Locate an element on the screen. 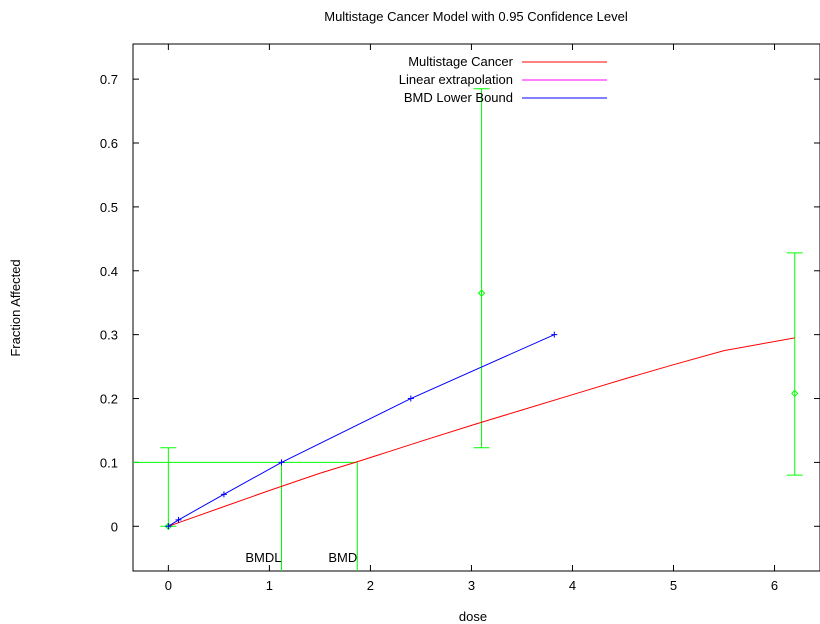 The height and width of the screenshot is (624, 820). y-tick-label: 0 is located at coordinates (114, 526).